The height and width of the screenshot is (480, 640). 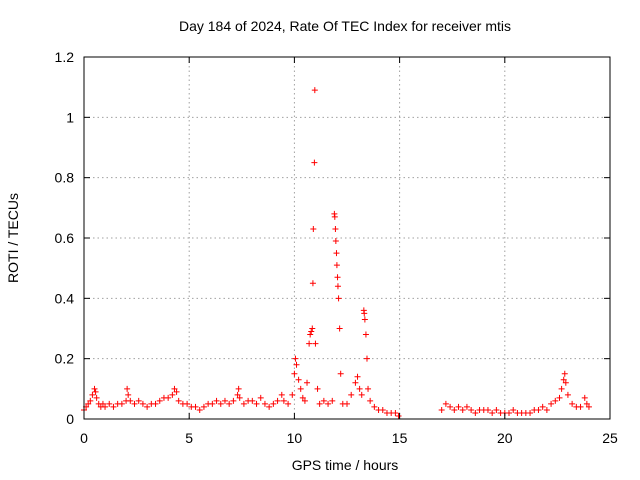 I want to click on y-tick-label: 1.2, so click(x=65, y=57).